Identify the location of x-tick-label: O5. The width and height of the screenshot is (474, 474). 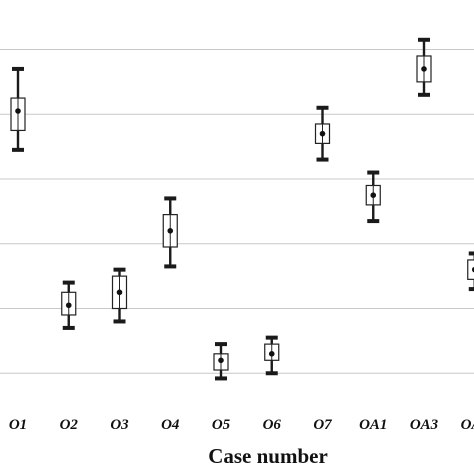
(221, 425).